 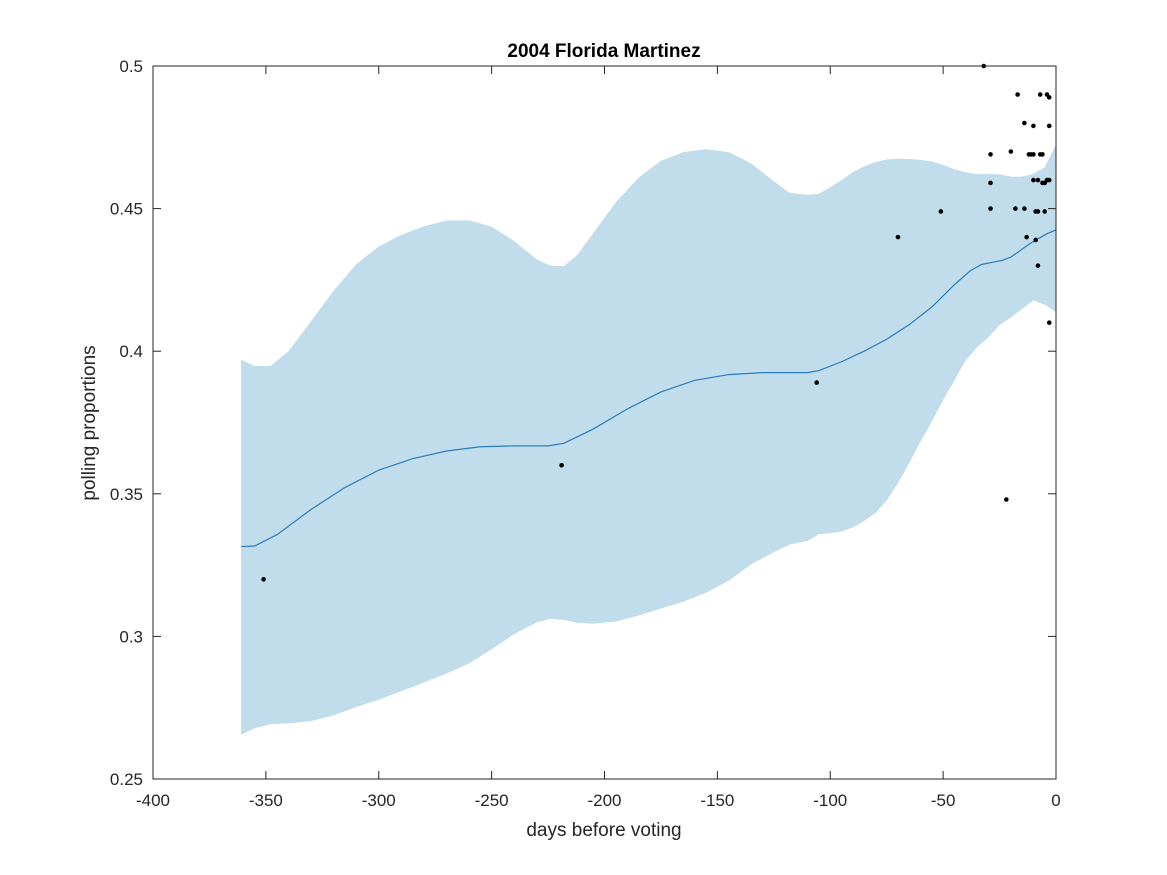 What do you see at coordinates (379, 800) in the screenshot?
I see `x-tick-label: -300` at bounding box center [379, 800].